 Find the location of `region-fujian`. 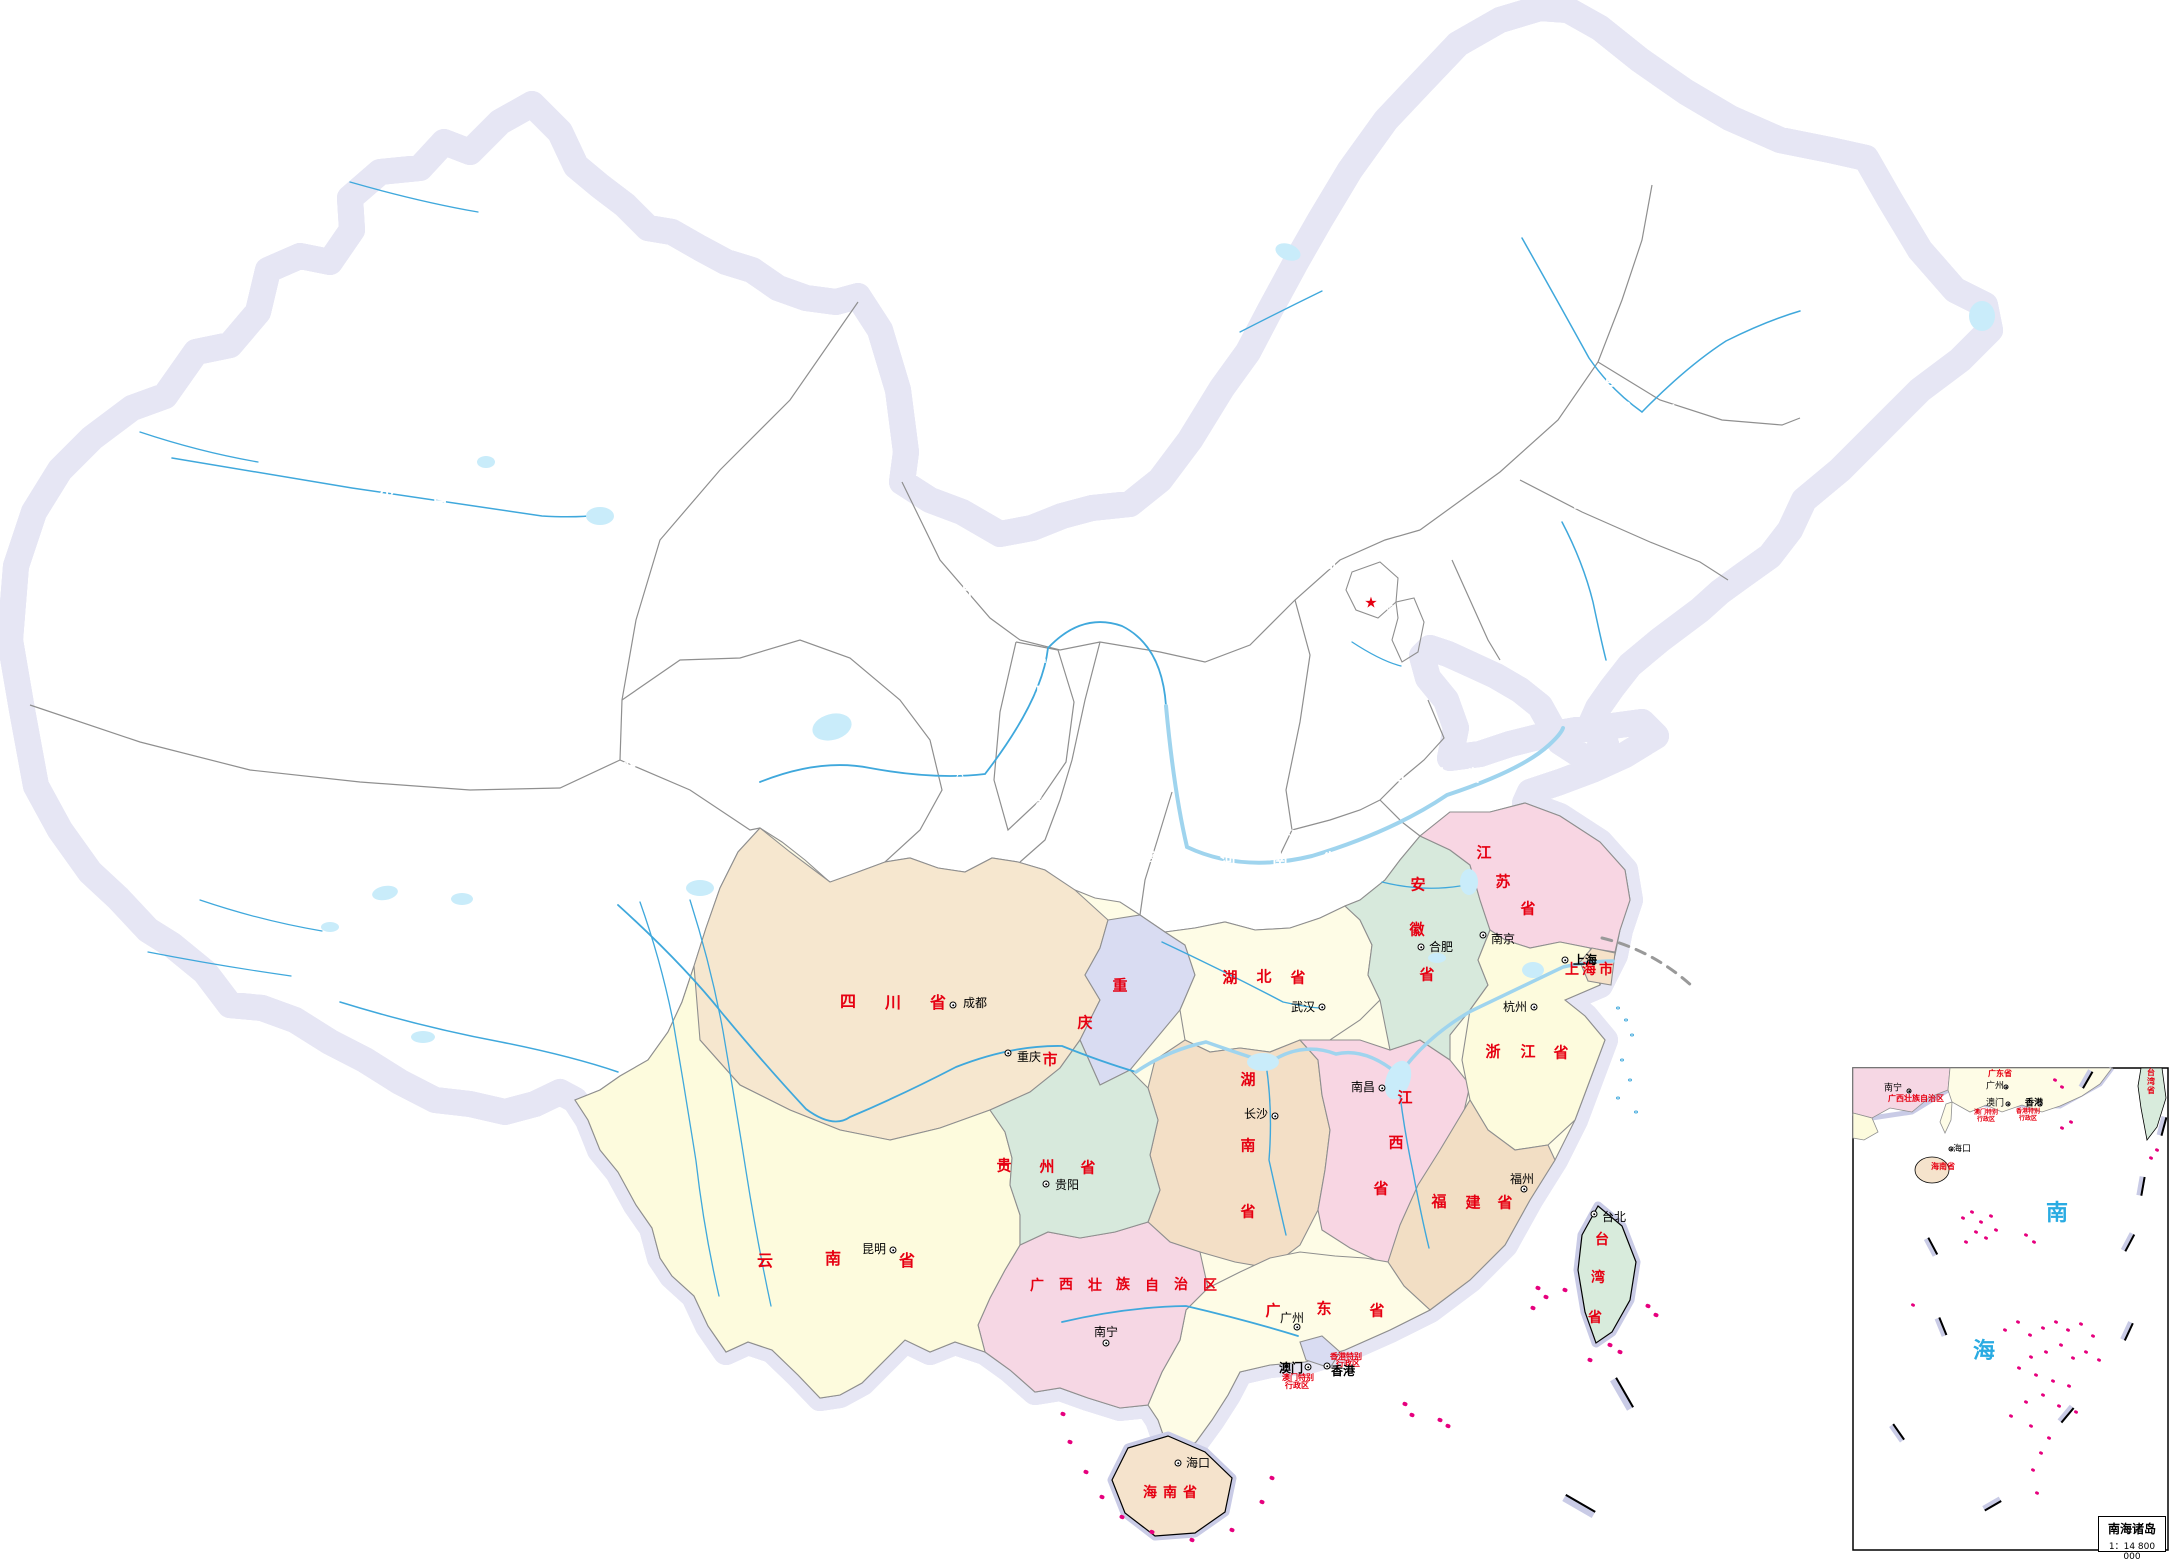

region-fujian is located at coordinates (1471, 1204).